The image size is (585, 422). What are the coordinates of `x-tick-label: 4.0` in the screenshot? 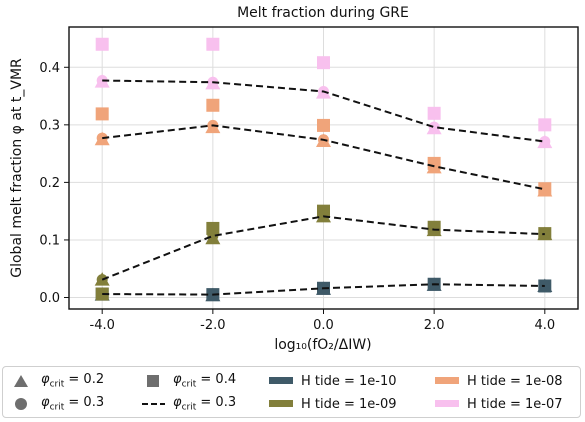 It's located at (544, 325).